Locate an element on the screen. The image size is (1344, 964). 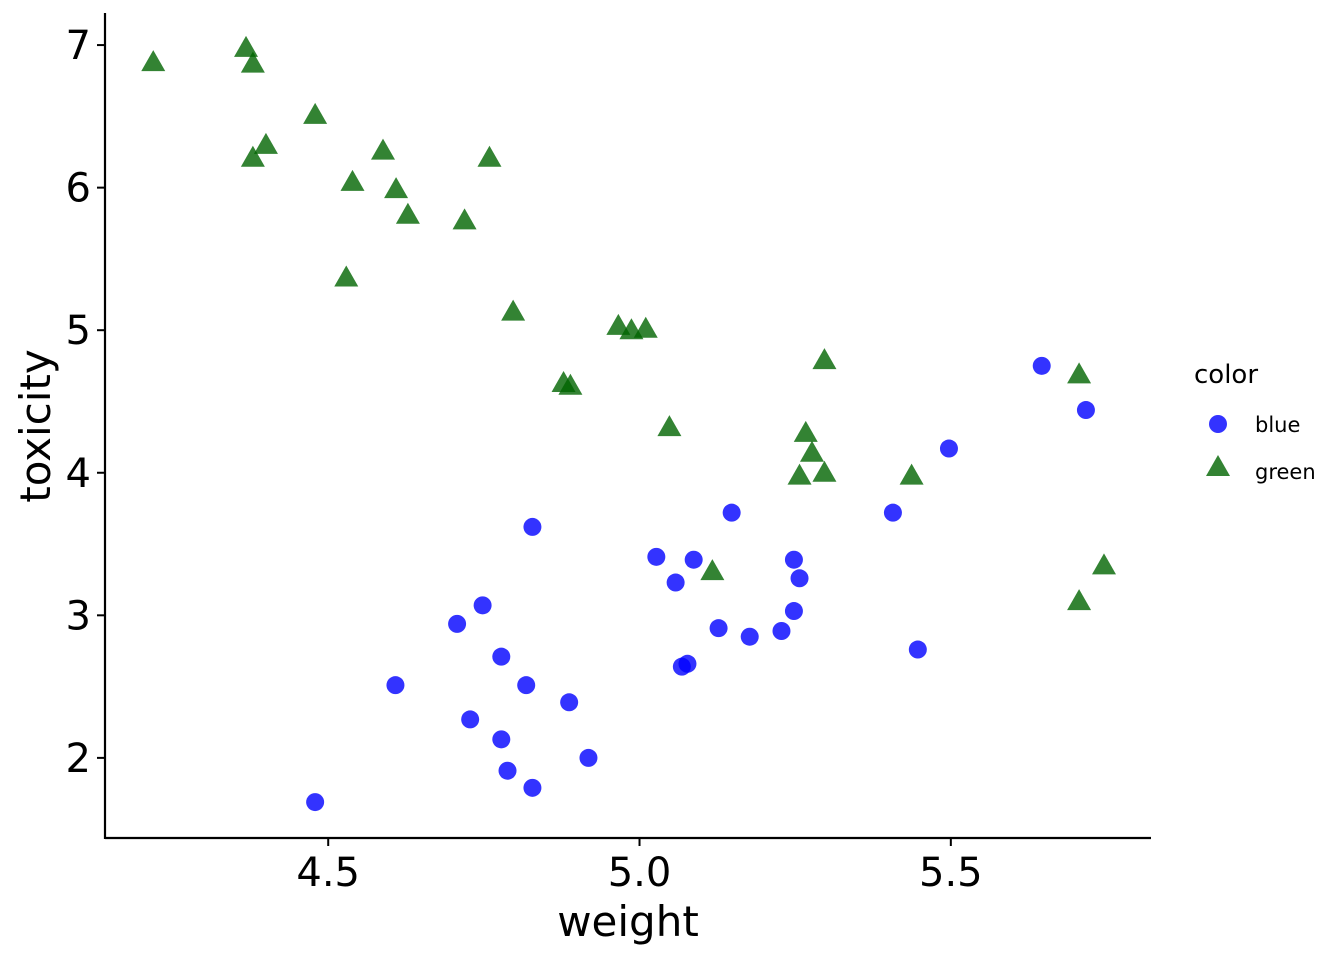
x-axis-title: weight is located at coordinates (628, 921).